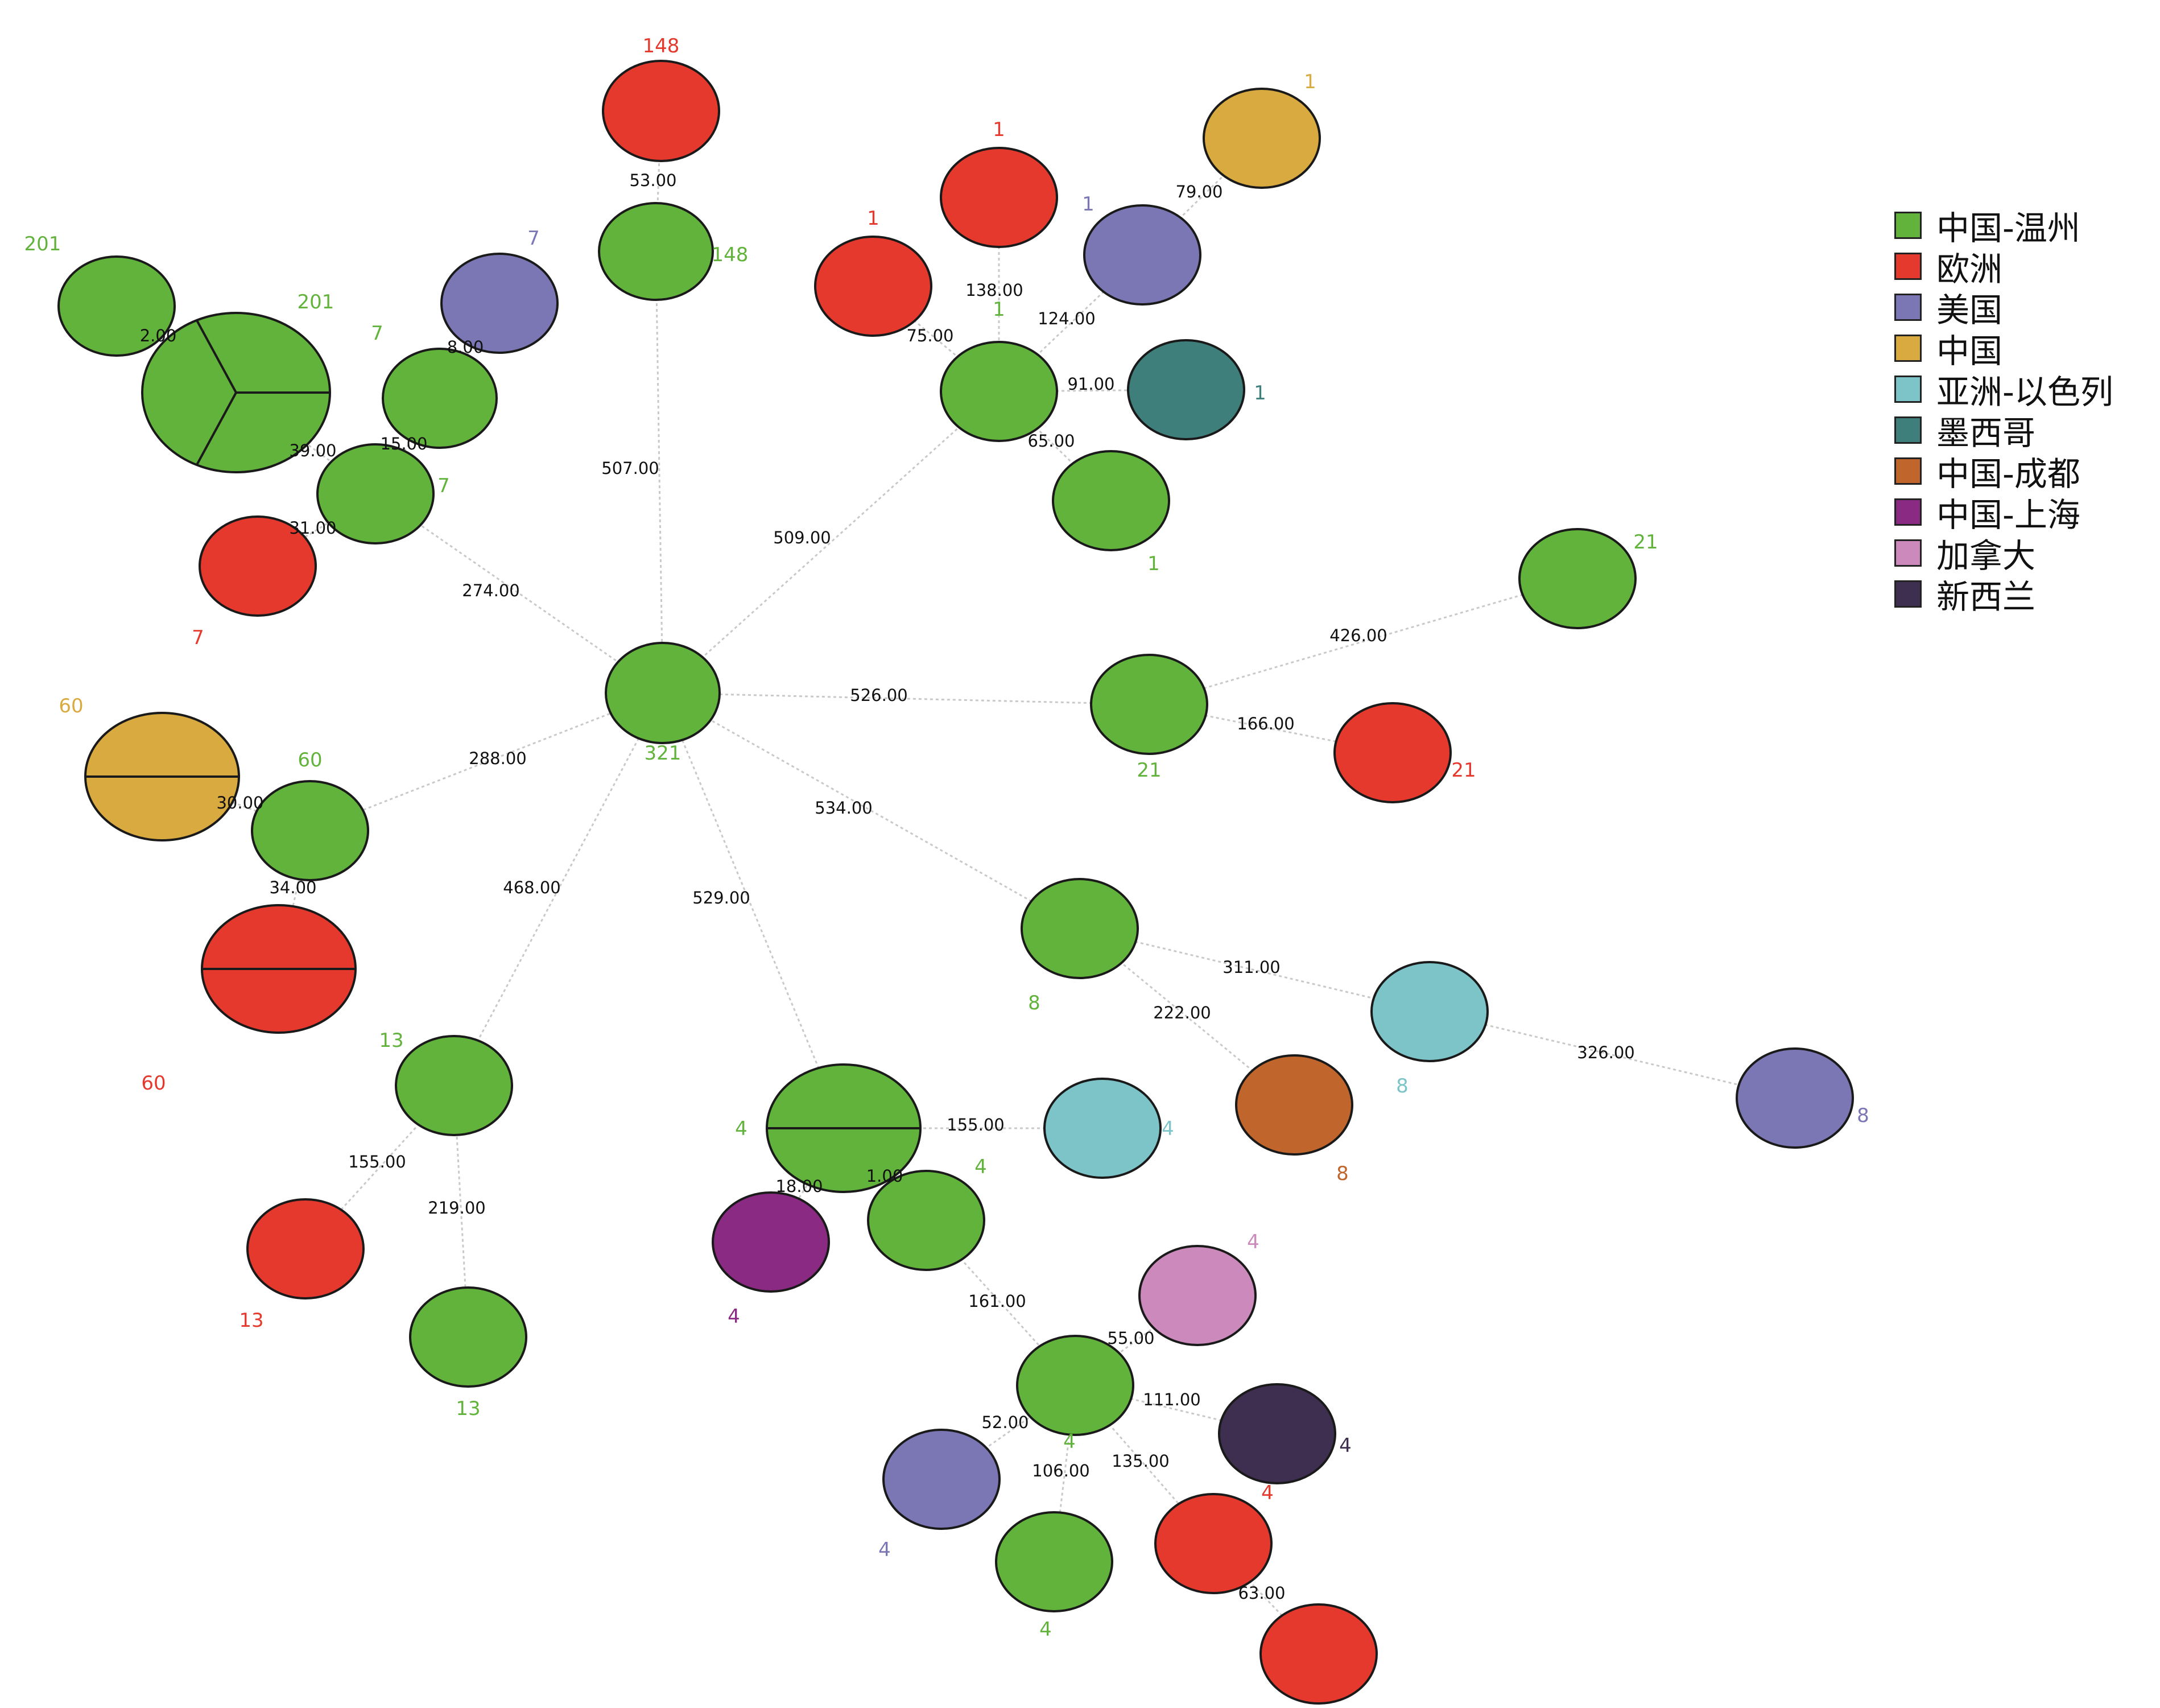  I want to click on edge-label: 326.00, so click(1606, 1052).